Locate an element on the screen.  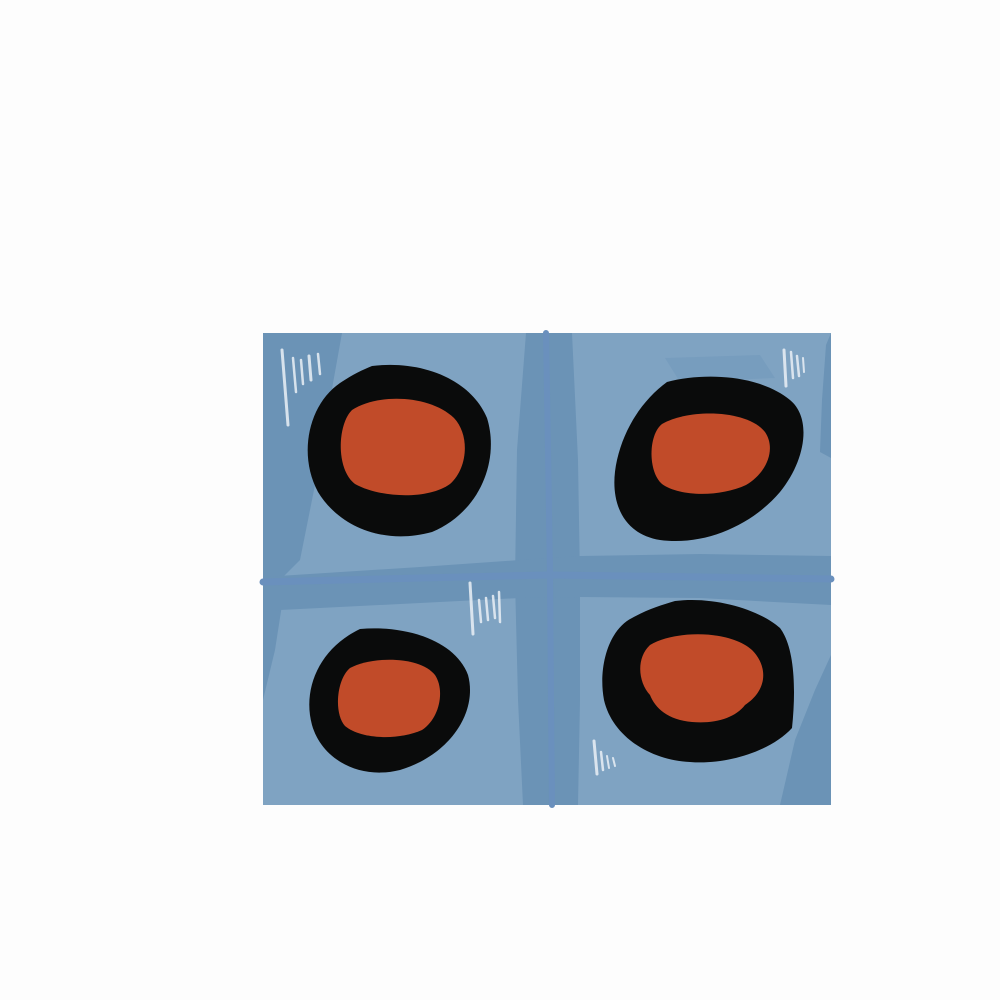
burner-top-right is located at coordinates (709, 459).